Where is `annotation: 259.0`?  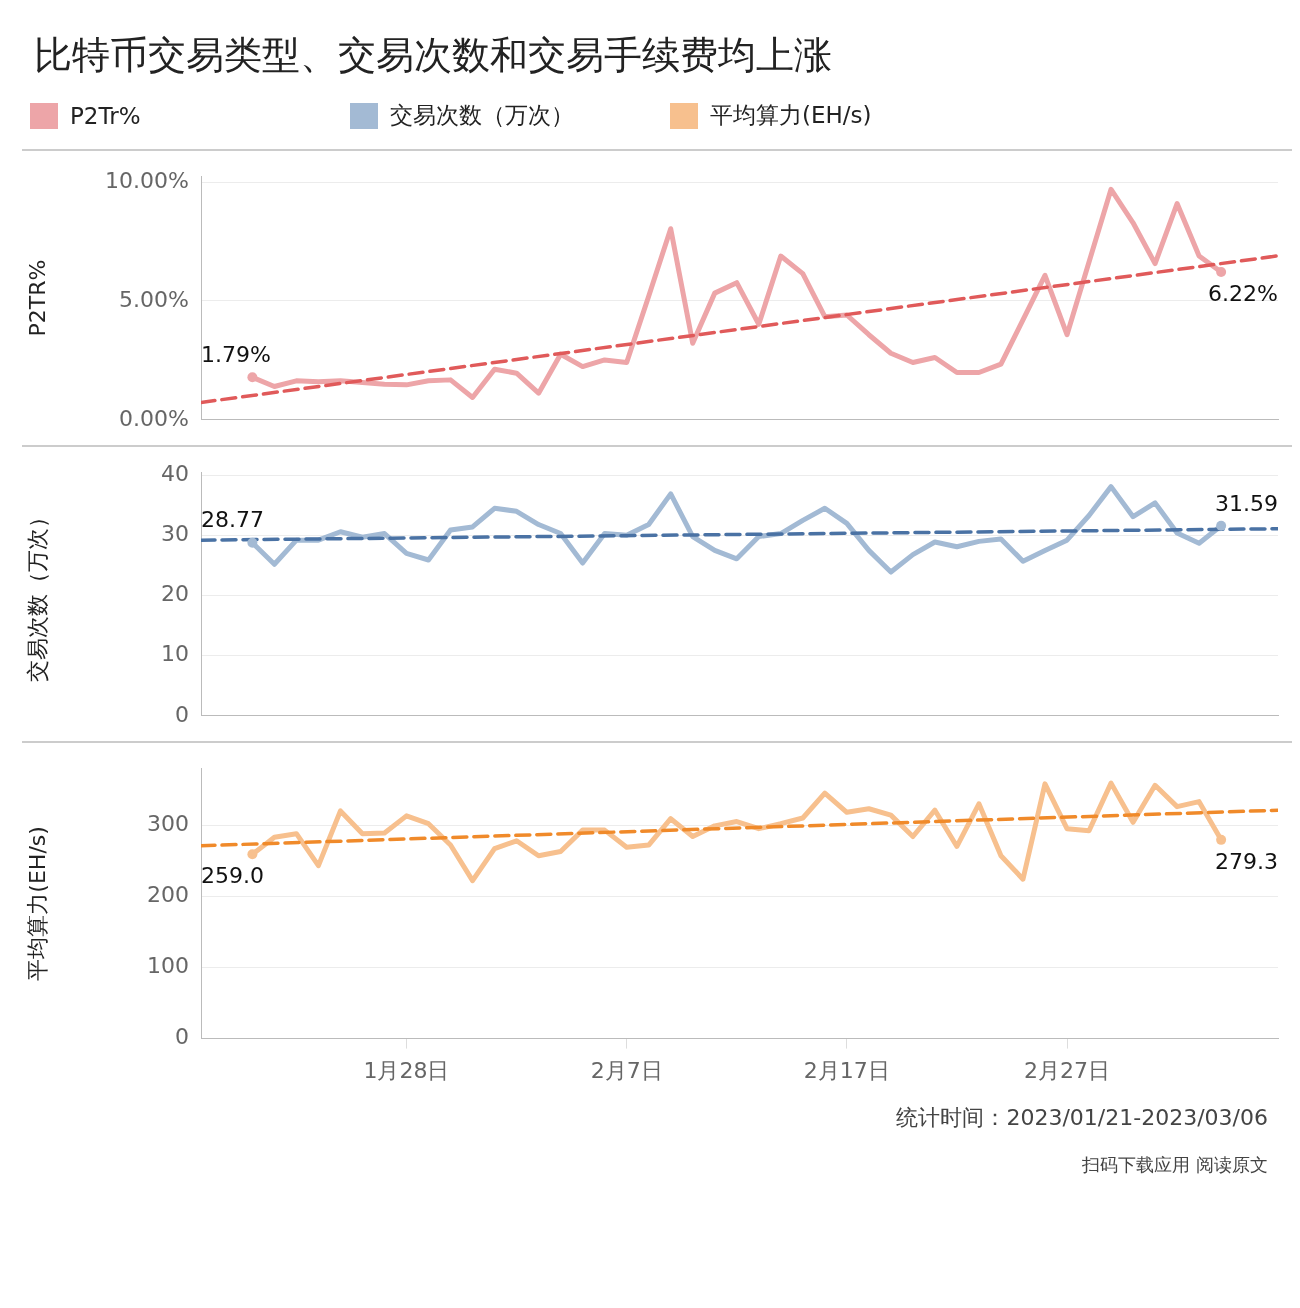
annotation: 259.0 is located at coordinates (232, 876).